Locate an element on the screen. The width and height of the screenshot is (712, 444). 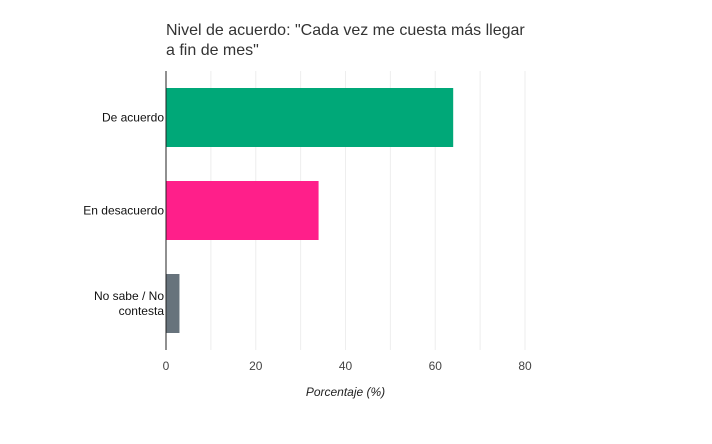
x-axis-tick-labels: 0 20 40 60 80 is located at coordinates (347, 366).